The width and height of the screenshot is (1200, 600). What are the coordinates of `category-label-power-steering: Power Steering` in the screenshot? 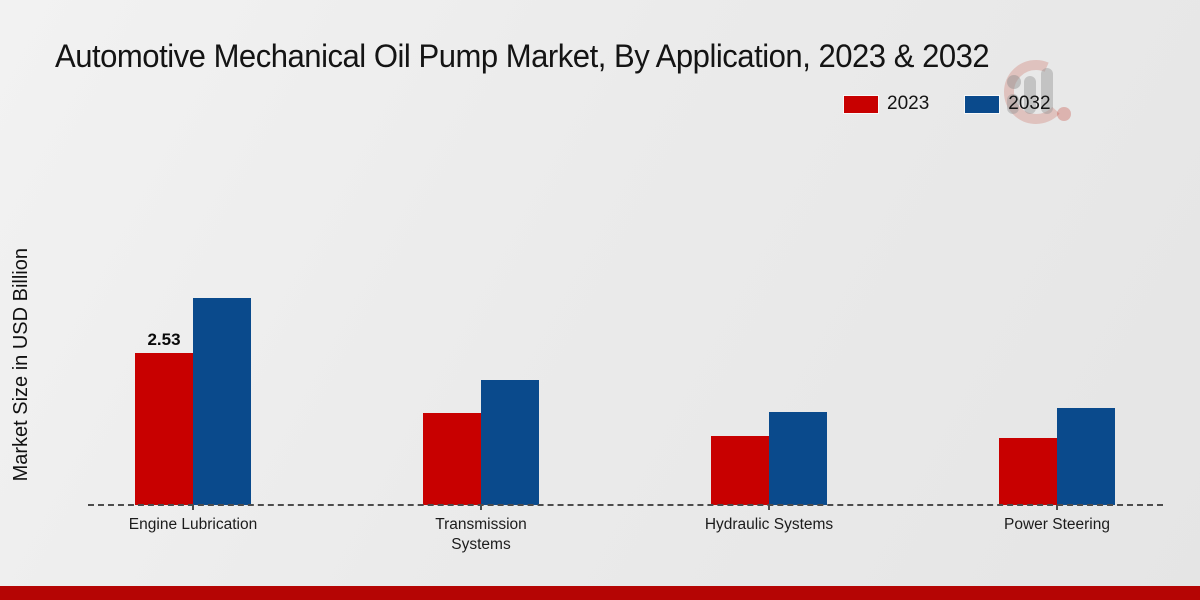 It's located at (1057, 524).